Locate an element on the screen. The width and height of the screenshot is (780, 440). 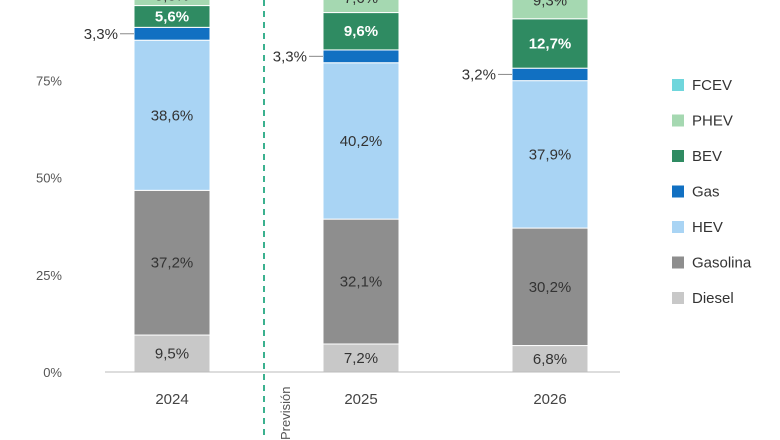
legend-label-bev: BEV is located at coordinates (707, 156).